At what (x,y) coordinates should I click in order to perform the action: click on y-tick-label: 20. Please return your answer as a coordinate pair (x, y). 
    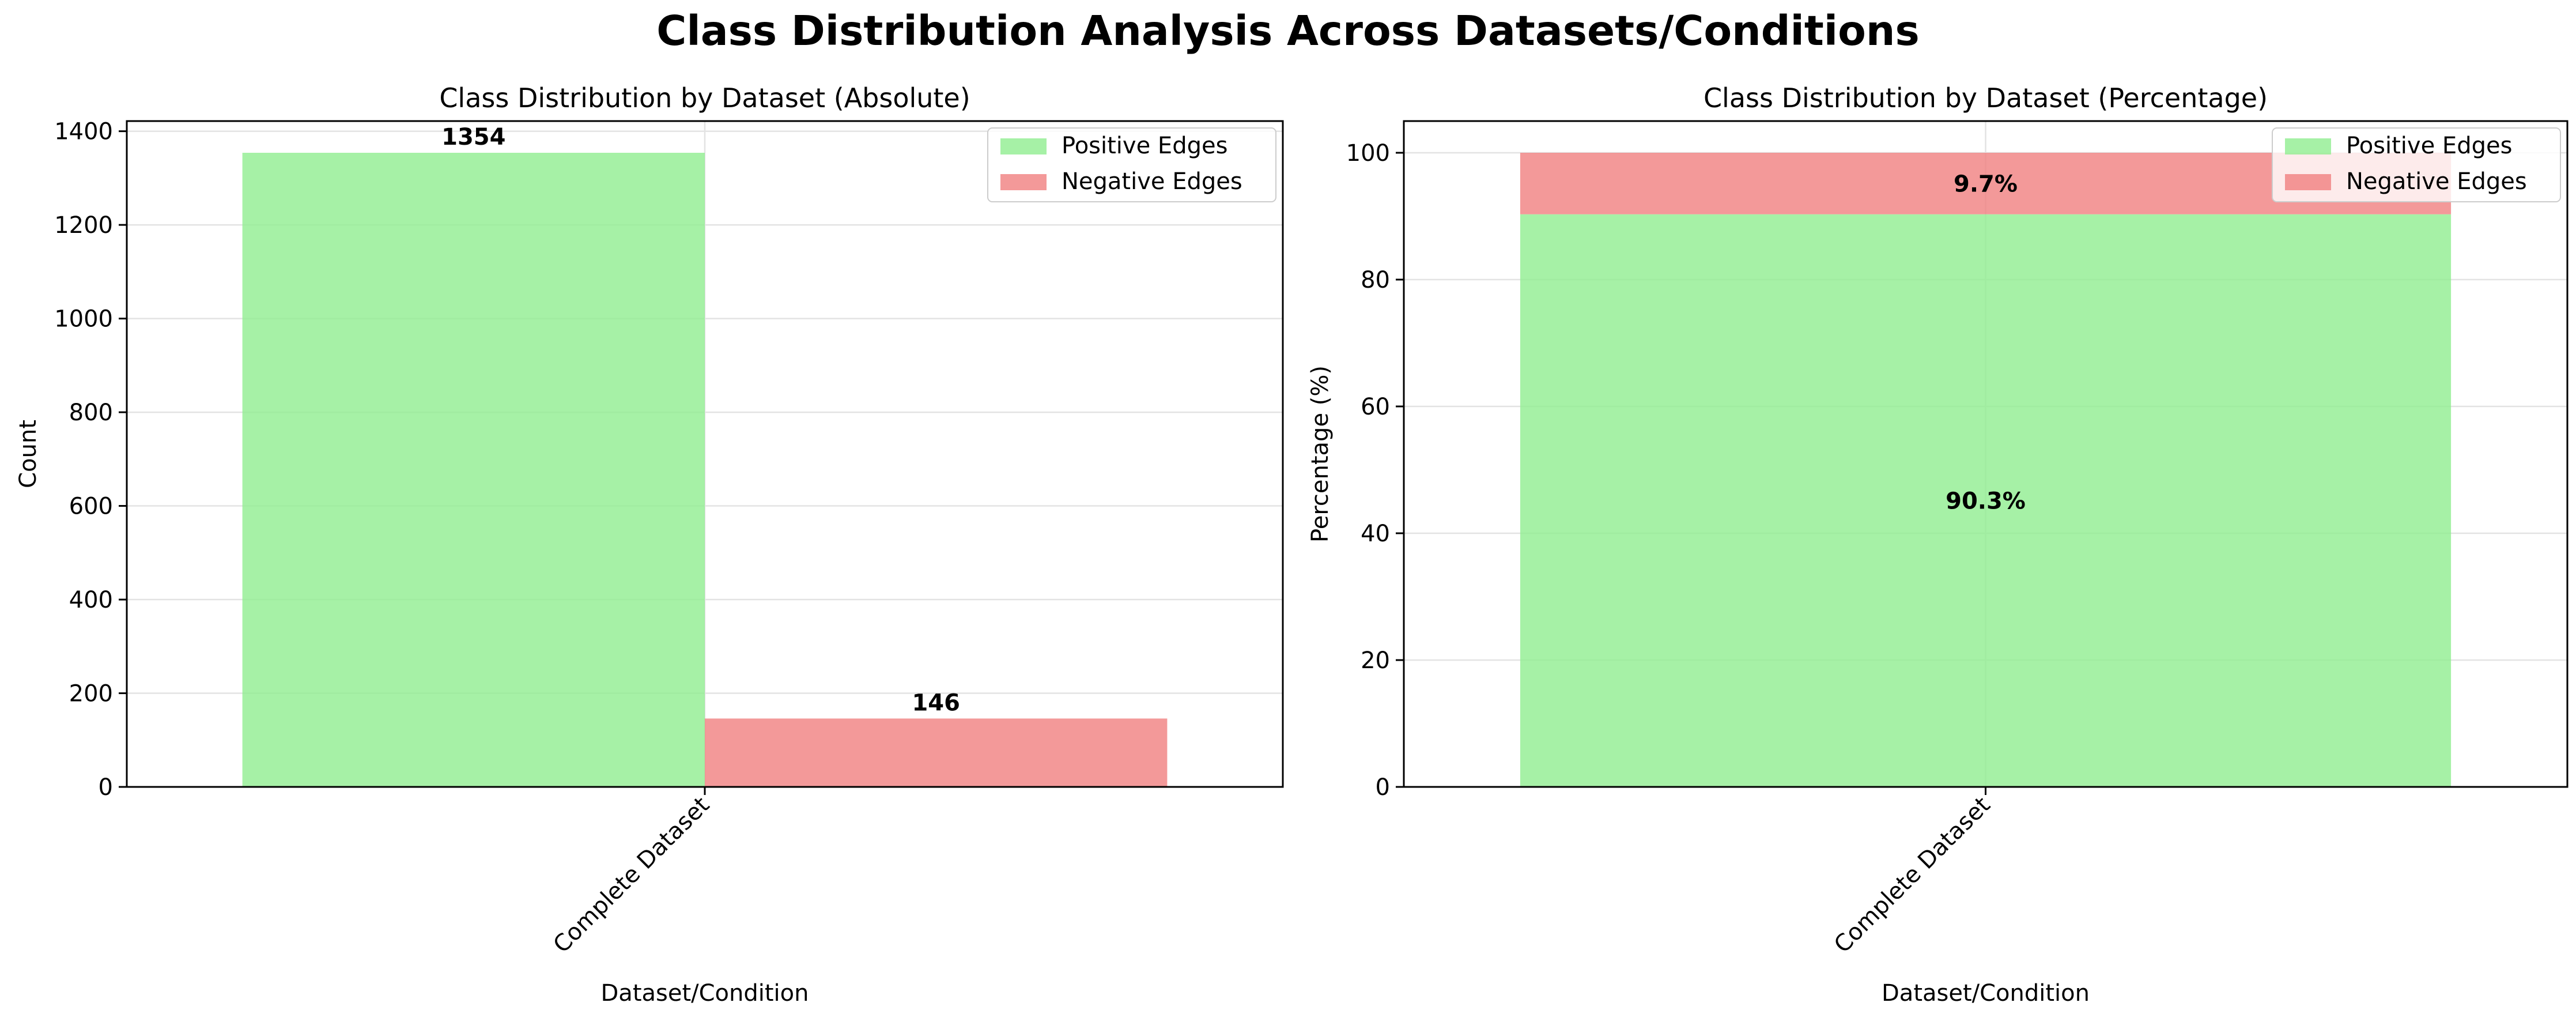
    Looking at the image, I should click on (1375, 661).